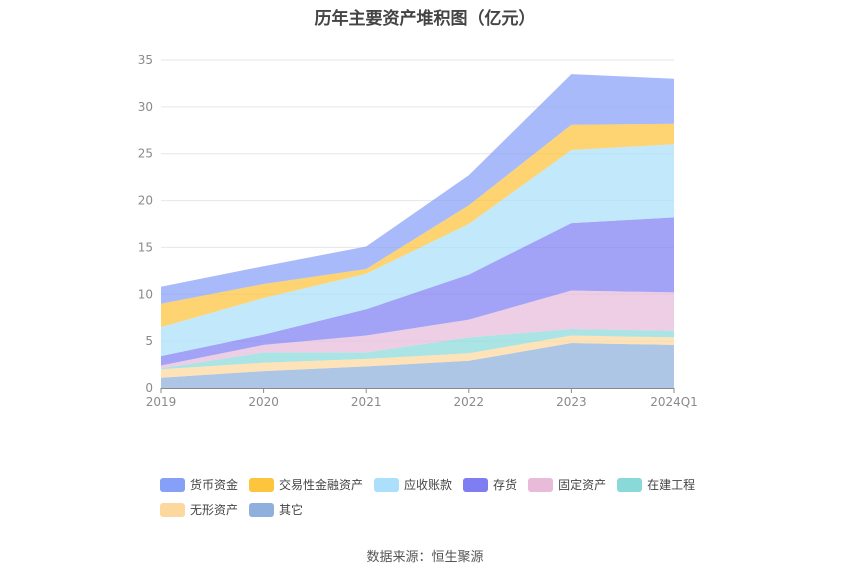  Describe the element at coordinates (145, 201) in the screenshot. I see `y-tick-label: 20` at that location.